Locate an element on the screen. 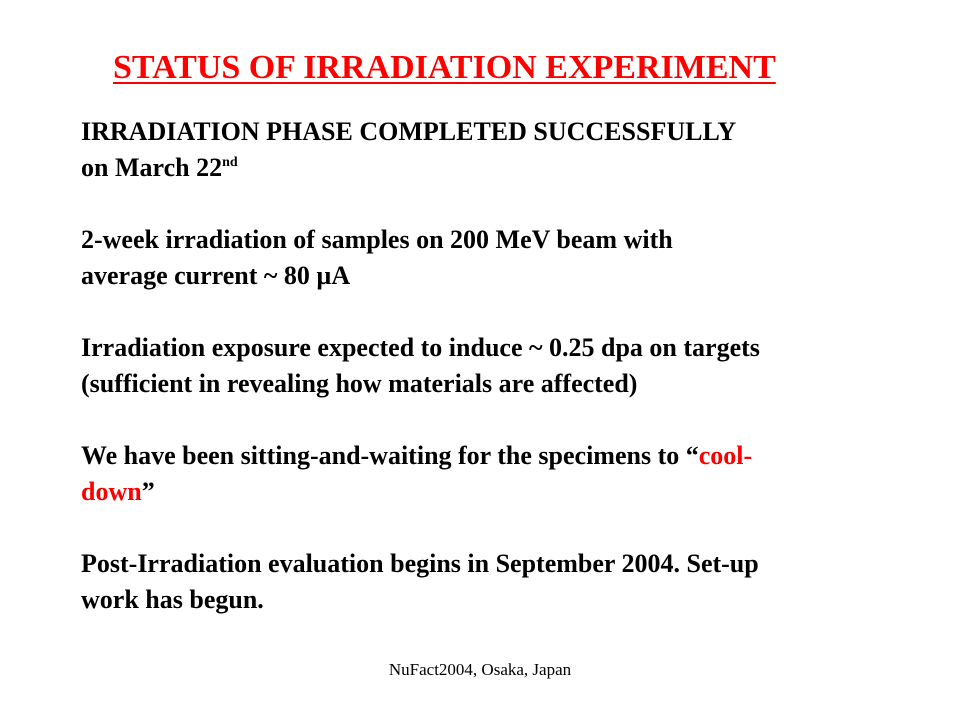 Image resolution: width=960 pixels, height=720 pixels. paragraph-line: on March 22nd is located at coordinates (506, 168).